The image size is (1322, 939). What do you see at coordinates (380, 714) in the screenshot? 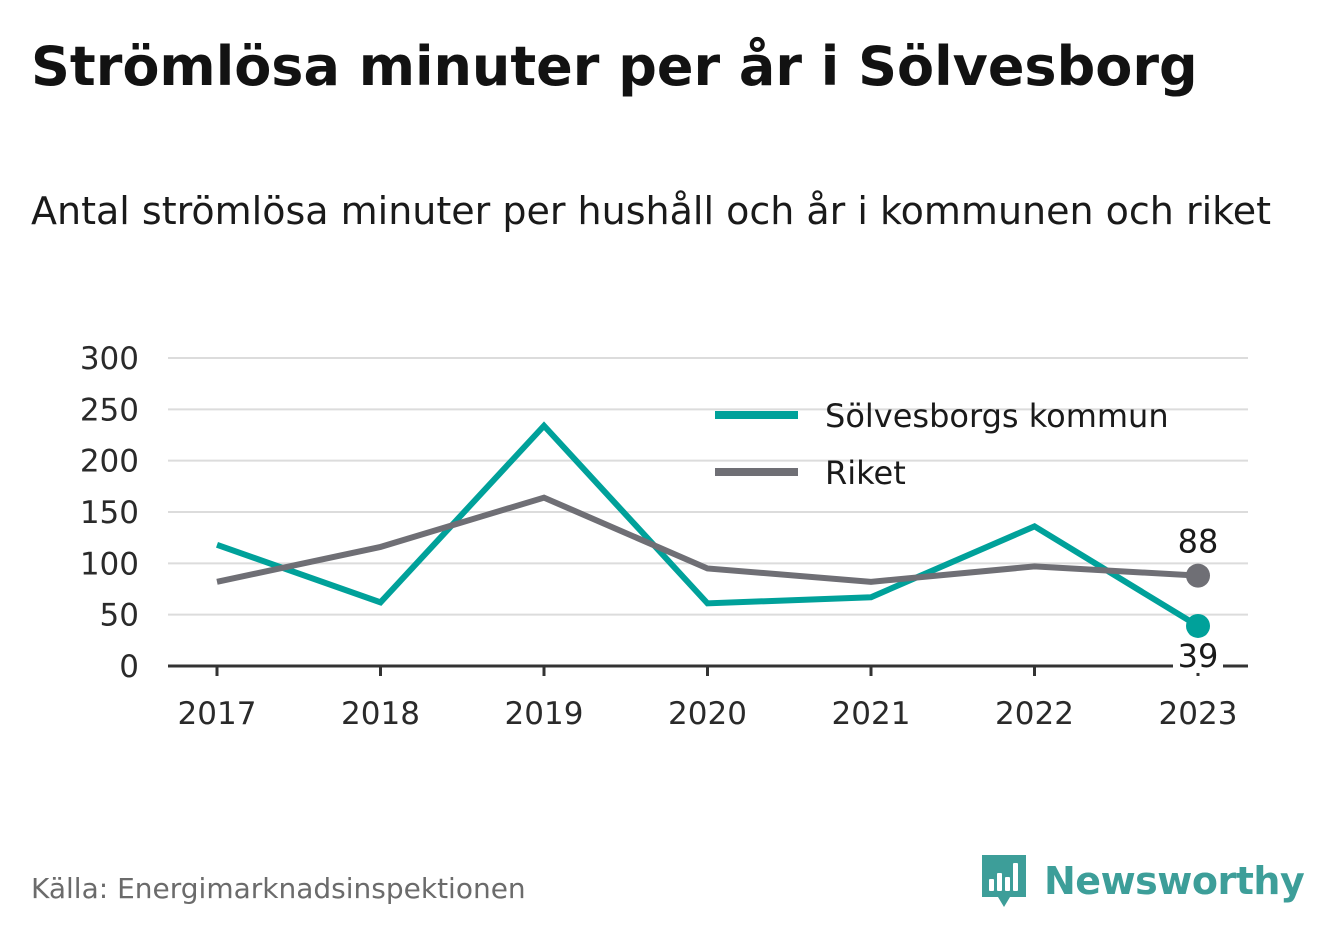
I see `x-tick-label: 2018` at bounding box center [380, 714].